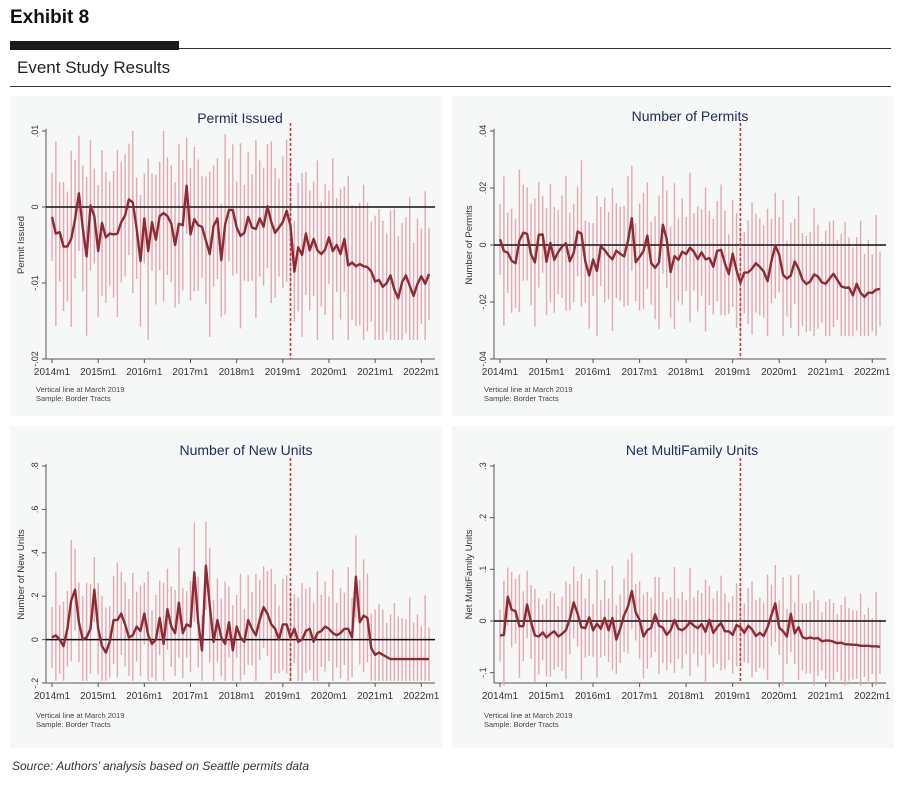 Image resolution: width=901 pixels, height=785 pixels. I want to click on y-tick-label: .02, so click(483, 188).